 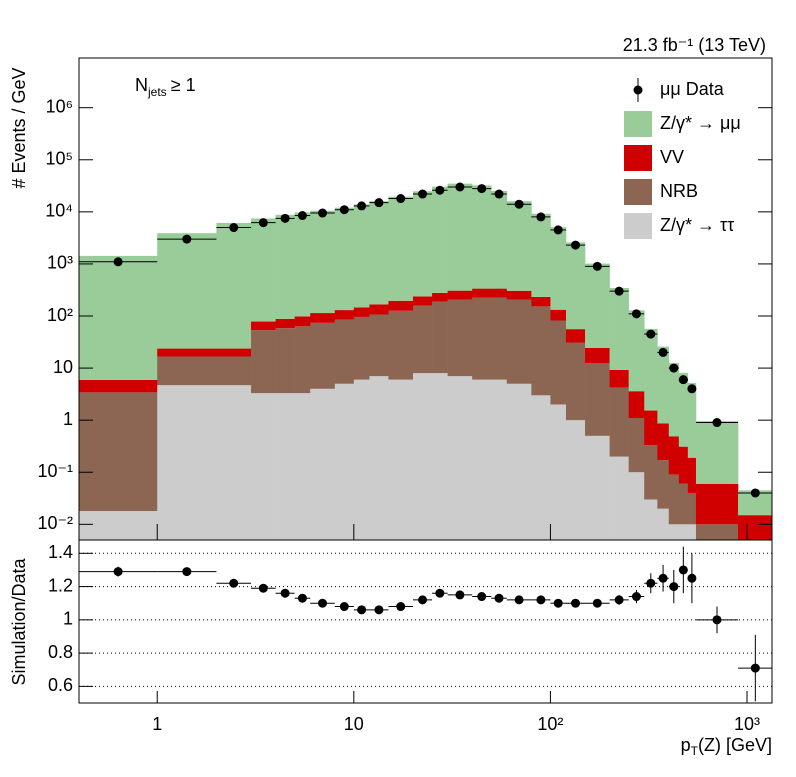 I want to click on x-axis-title: pT(Z) [GeV], so click(x=726, y=746).